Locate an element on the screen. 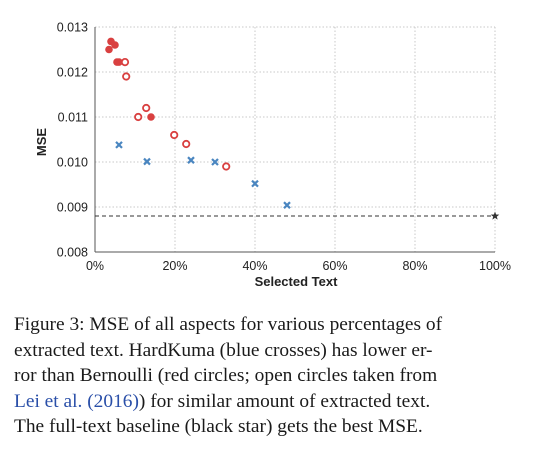 This screenshot has width=546, height=468. x-tick-label: 40% is located at coordinates (254, 266).